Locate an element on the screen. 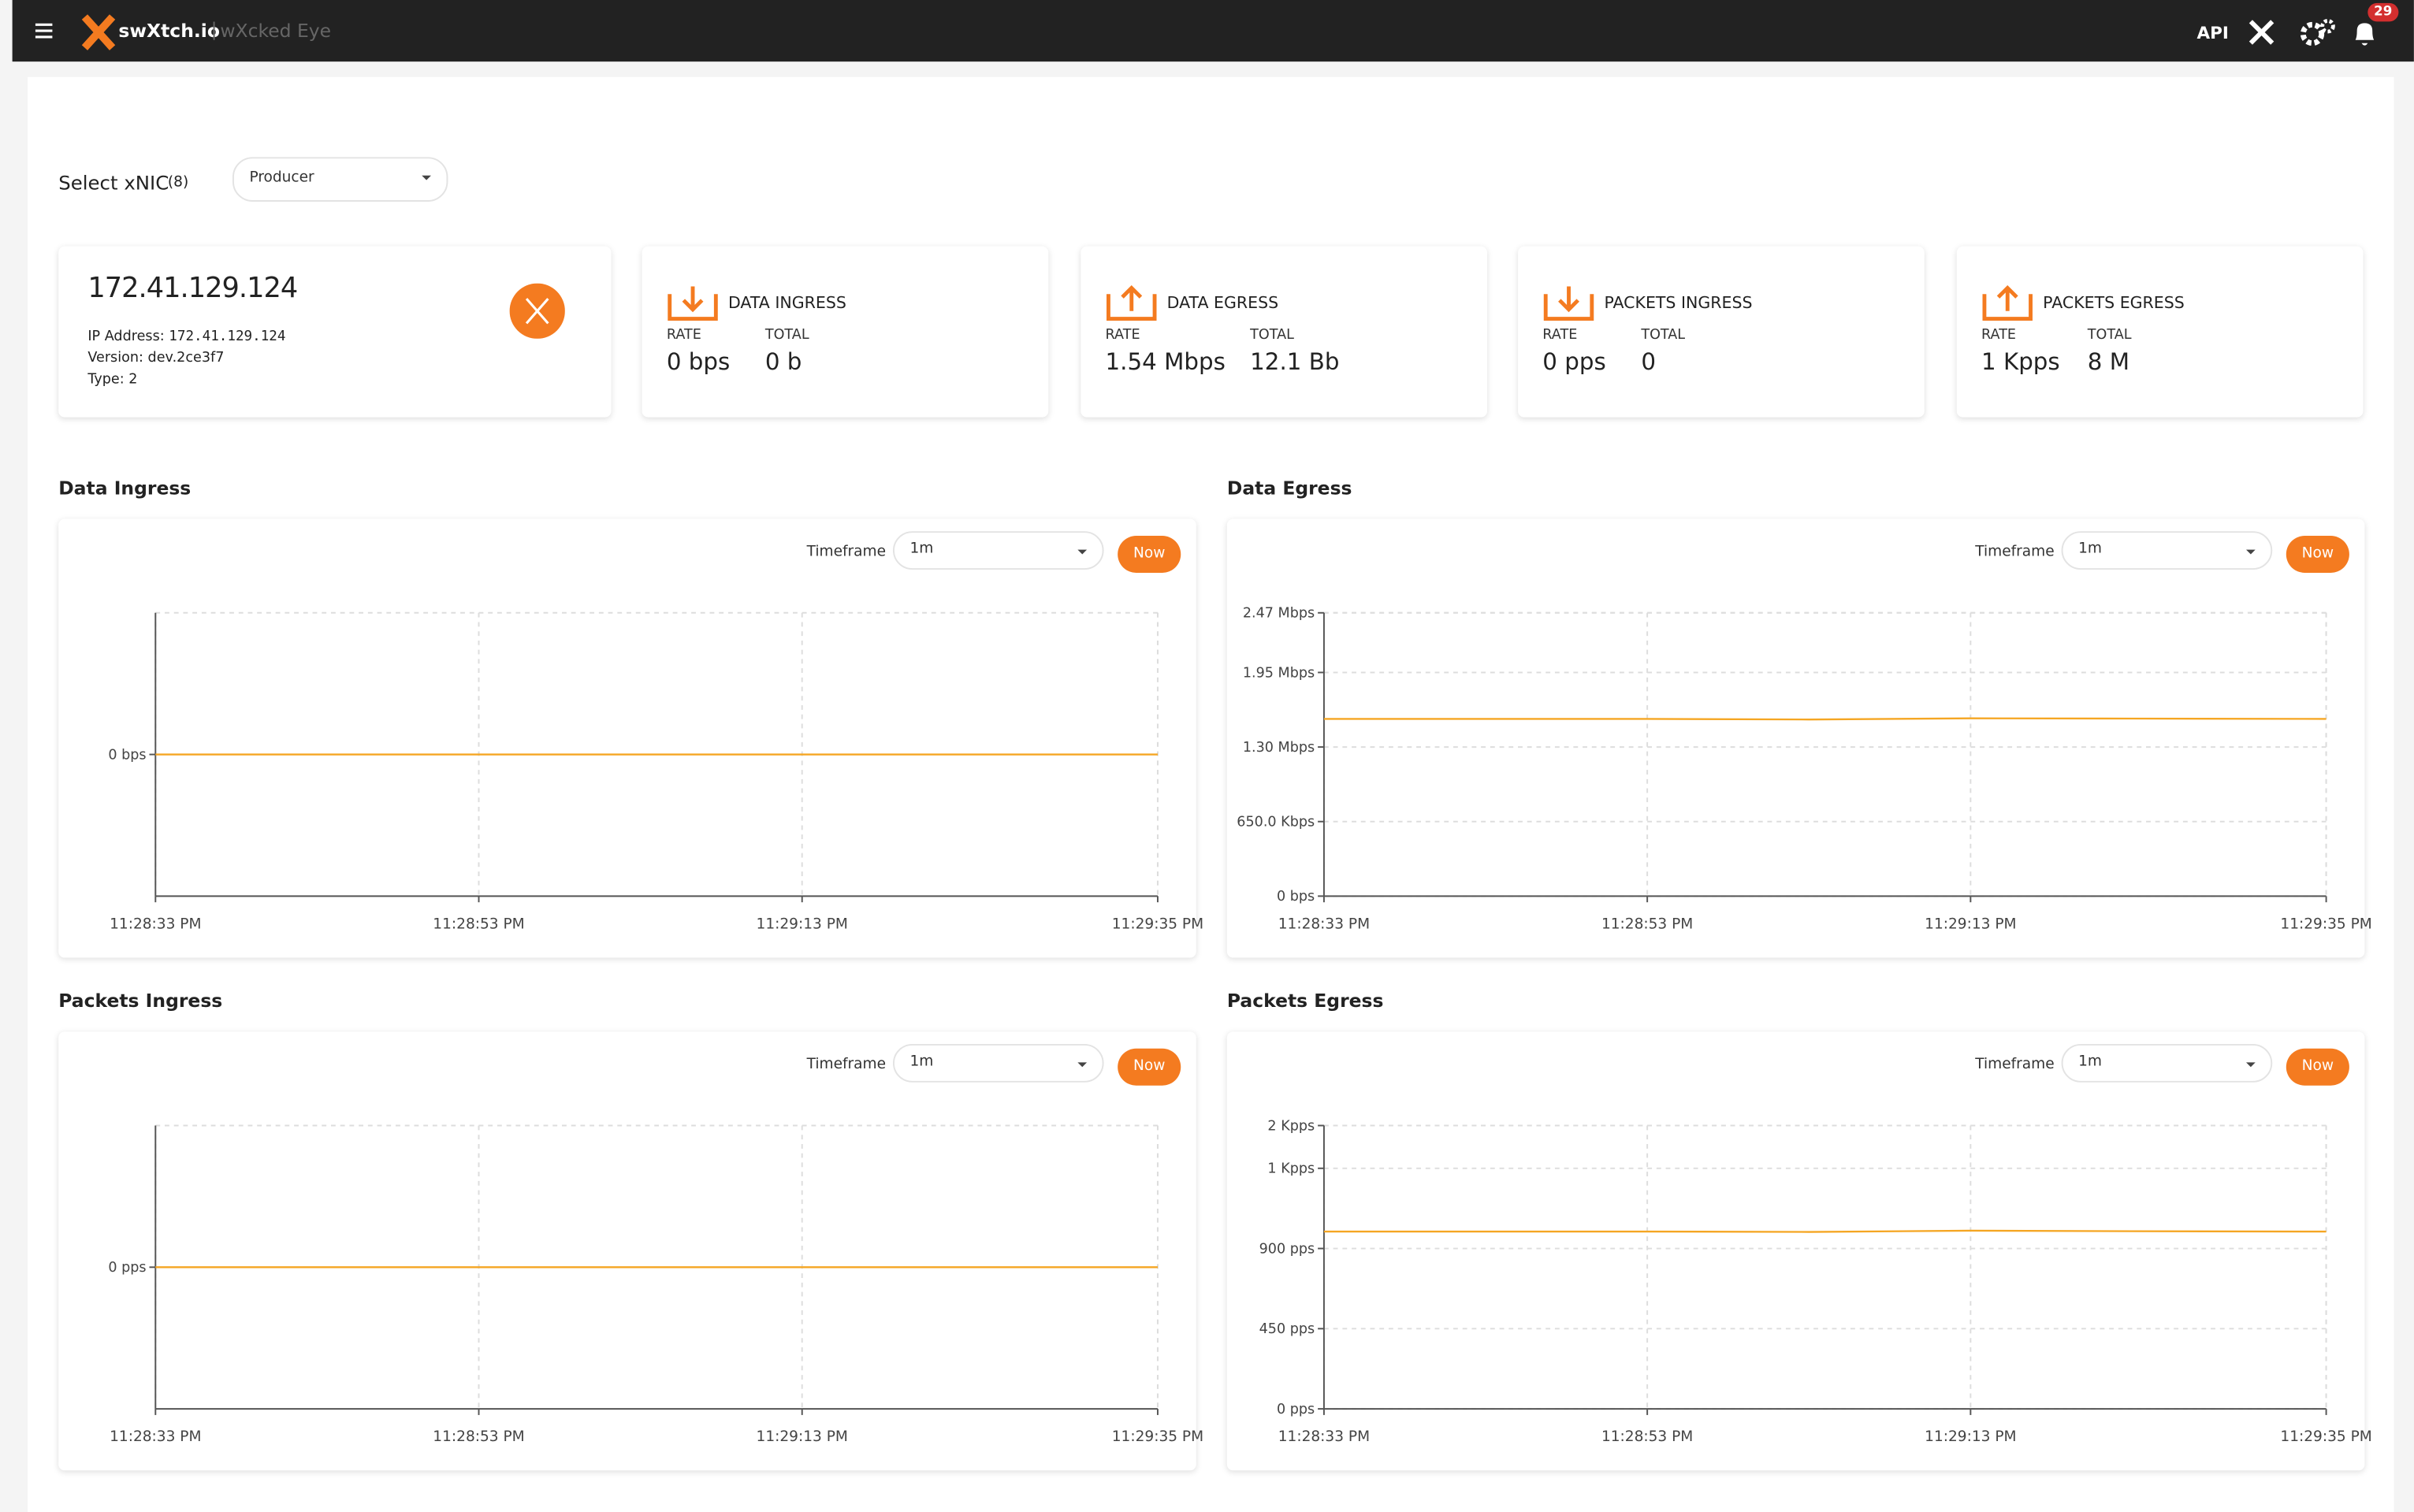  stat-title: DATA EGRESS is located at coordinates (1222, 303).